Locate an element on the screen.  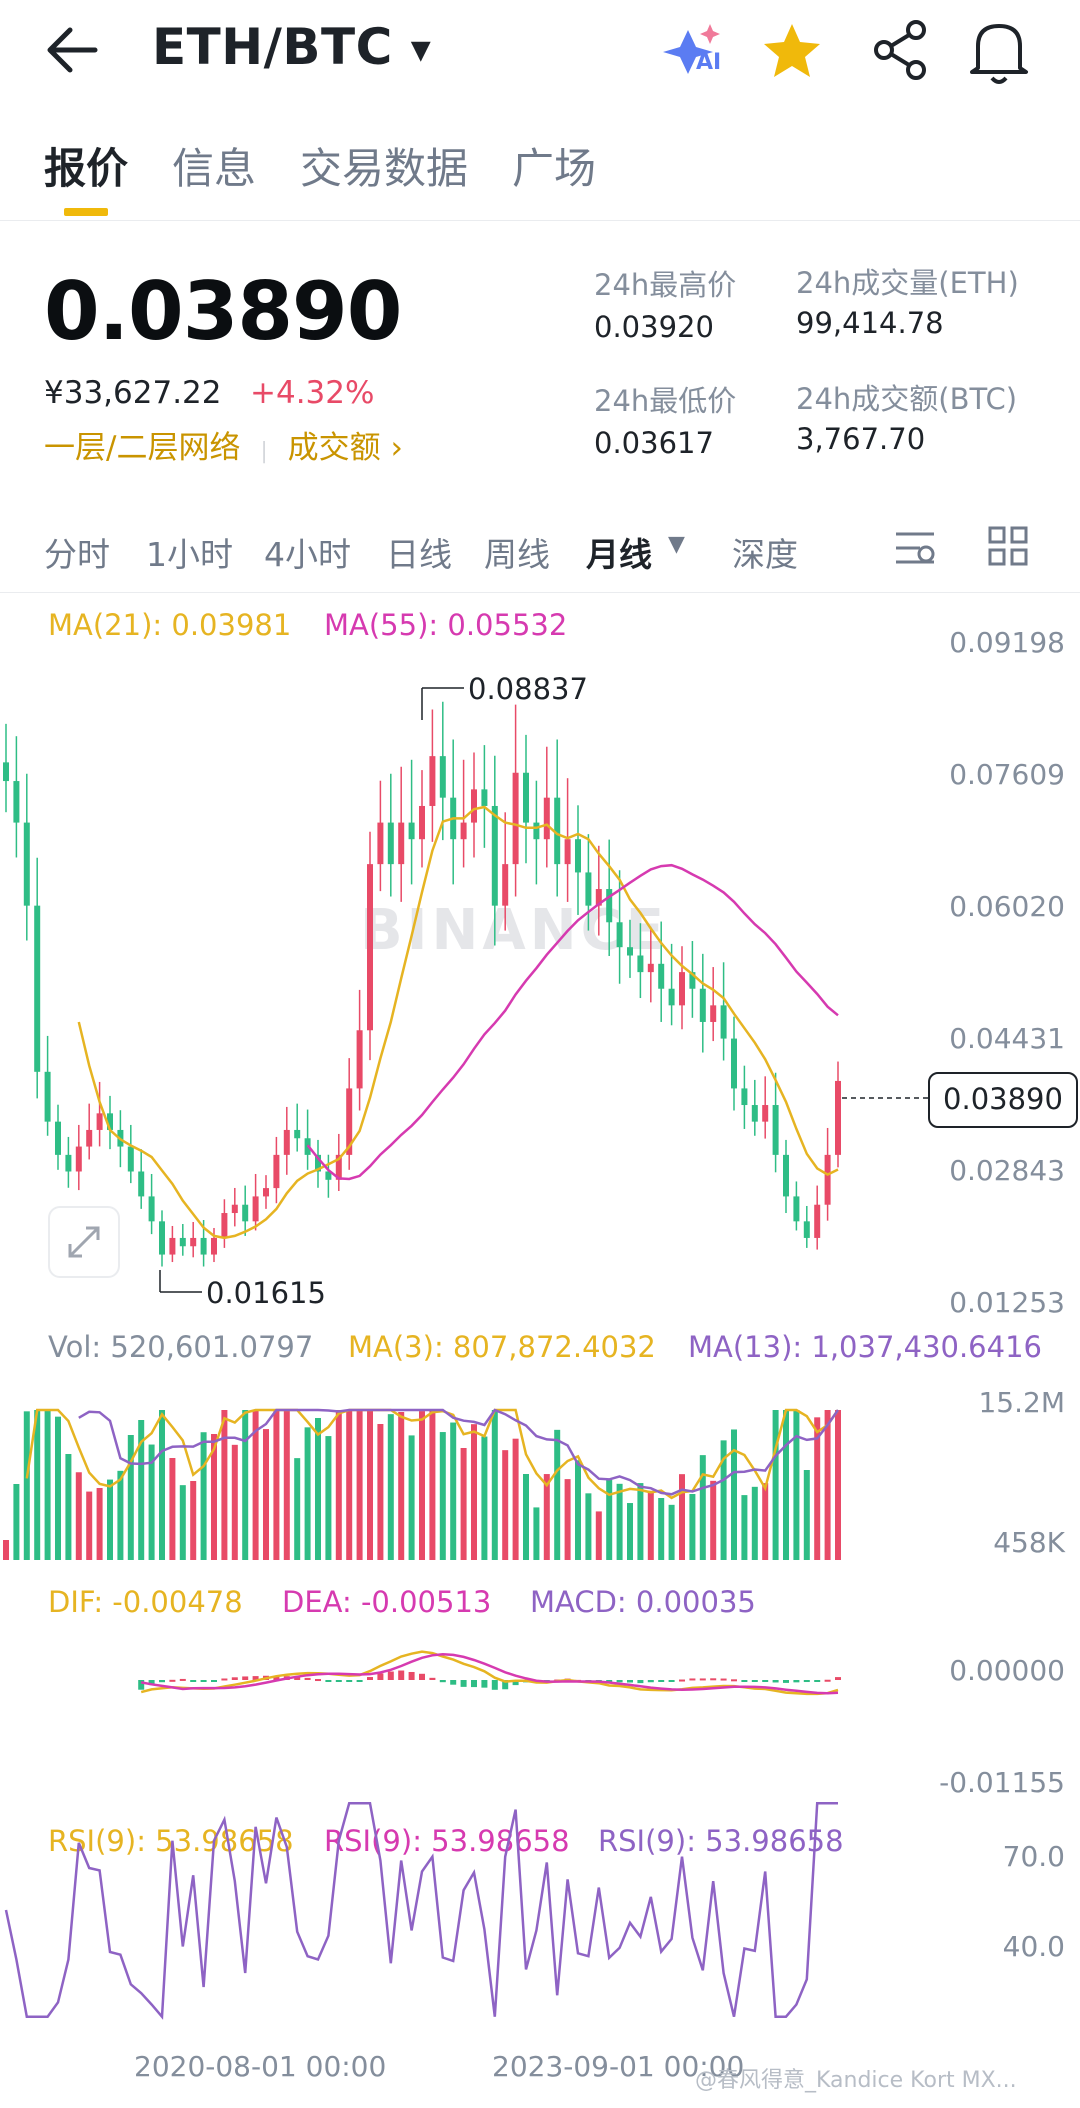
ai-sparkle-icon is located at coordinates (540, 52).